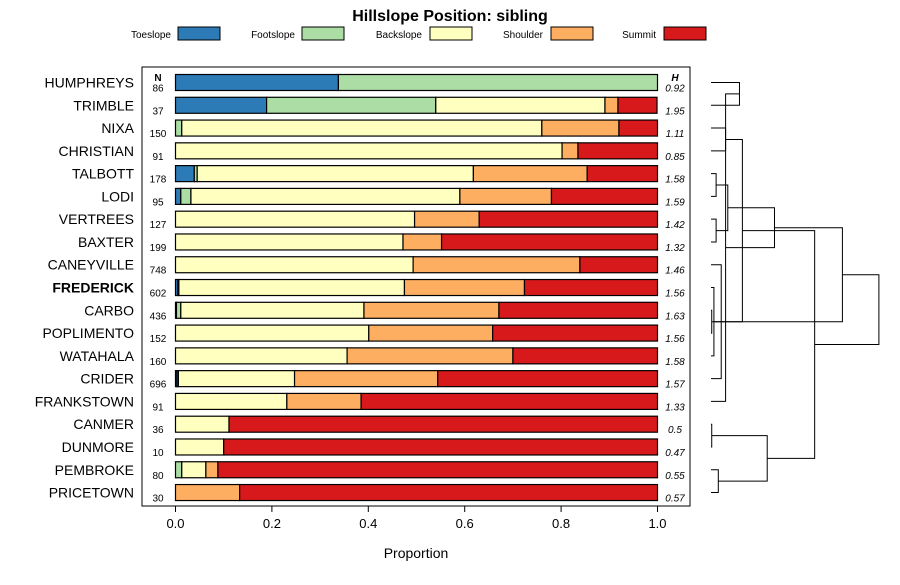 The width and height of the screenshot is (900, 585). Describe the element at coordinates (109, 310) in the screenshot. I see `row-label: CARBO` at that location.